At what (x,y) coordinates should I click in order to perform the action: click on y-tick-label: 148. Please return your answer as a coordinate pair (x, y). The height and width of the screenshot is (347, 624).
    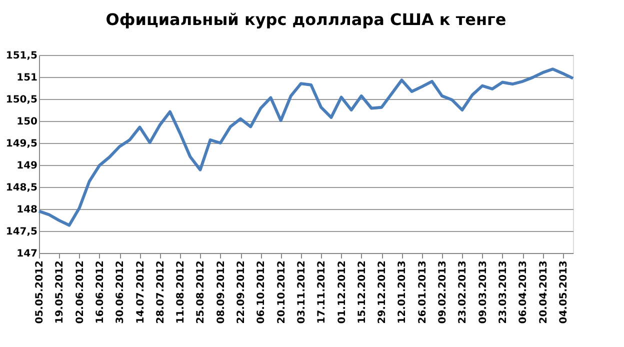
    Looking at the image, I should click on (27, 210).